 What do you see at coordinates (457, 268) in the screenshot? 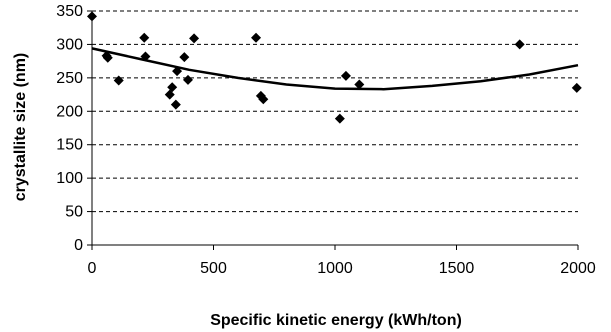
I see `x-tick-label-1500: 1500` at bounding box center [457, 268].